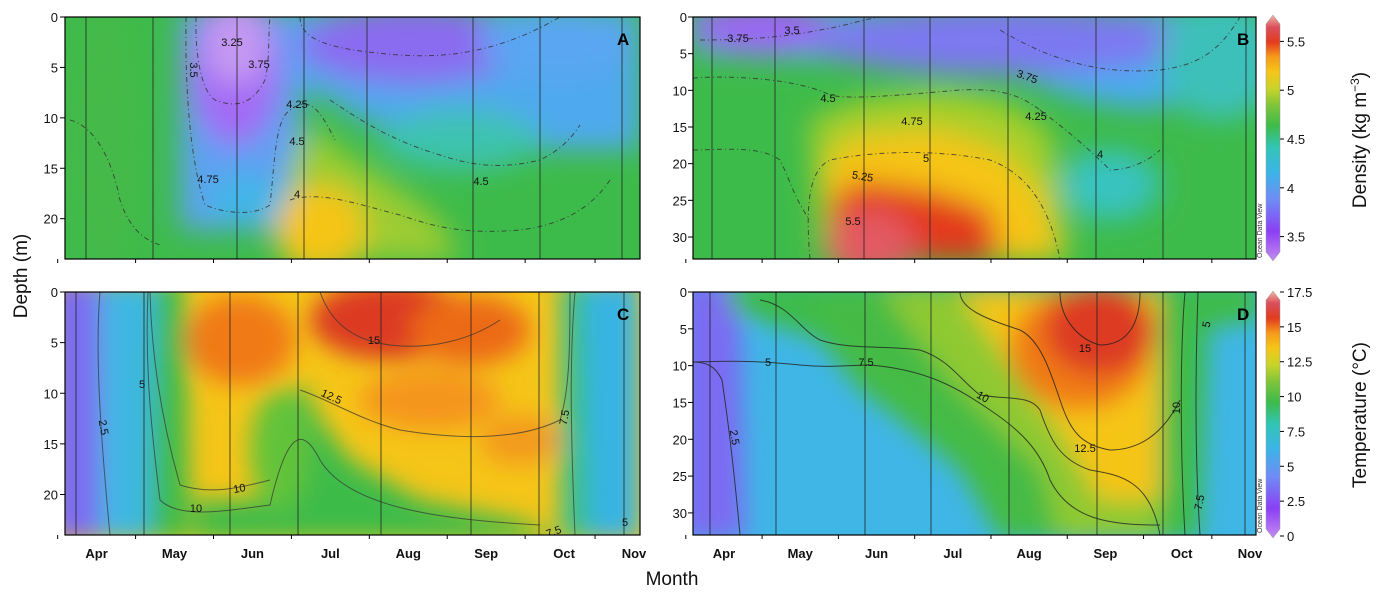 The width and height of the screenshot is (1381, 598). I want to click on contour-label: 3.25, so click(231, 43).